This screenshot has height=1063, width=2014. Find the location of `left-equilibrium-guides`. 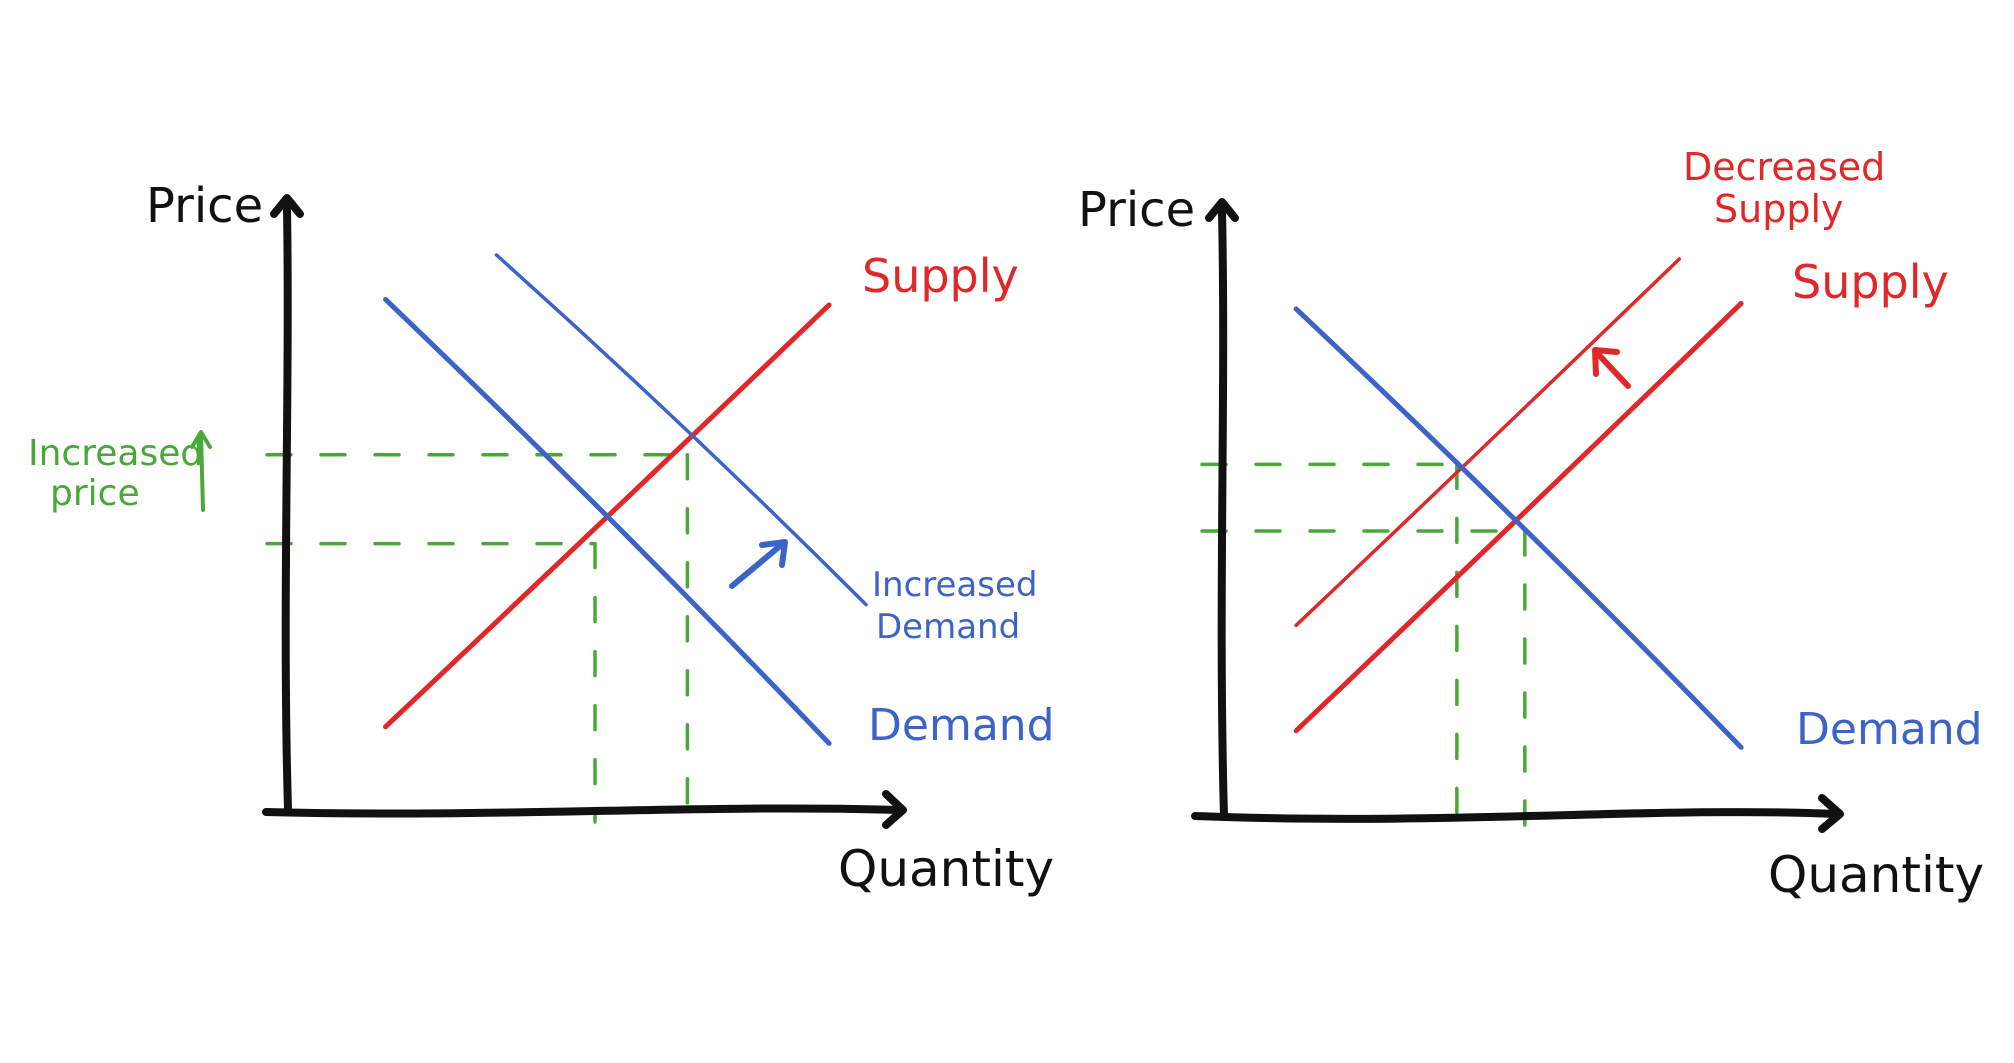

left-equilibrium-guides is located at coordinates (477, 638).